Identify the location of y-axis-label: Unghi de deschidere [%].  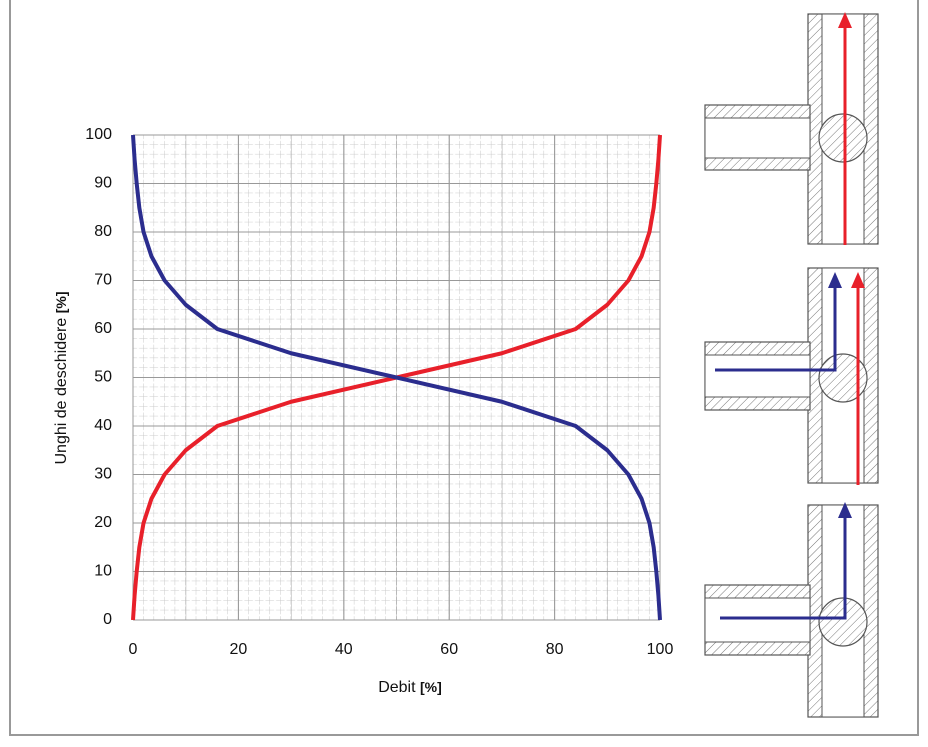
(62, 378).